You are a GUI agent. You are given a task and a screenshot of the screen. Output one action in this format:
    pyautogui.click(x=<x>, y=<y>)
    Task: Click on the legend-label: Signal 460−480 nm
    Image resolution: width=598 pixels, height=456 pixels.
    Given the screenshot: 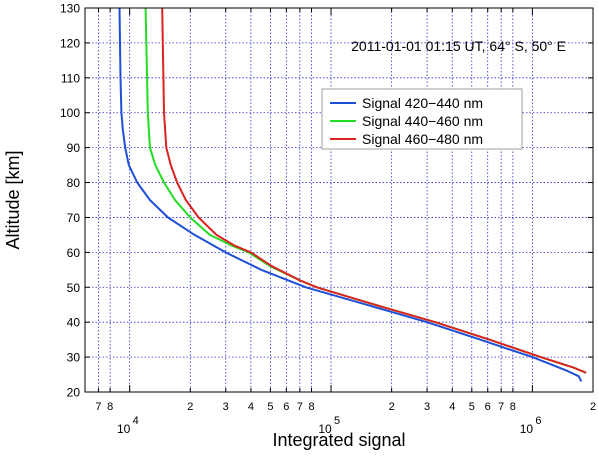 What is the action you would take?
    pyautogui.click(x=422, y=139)
    